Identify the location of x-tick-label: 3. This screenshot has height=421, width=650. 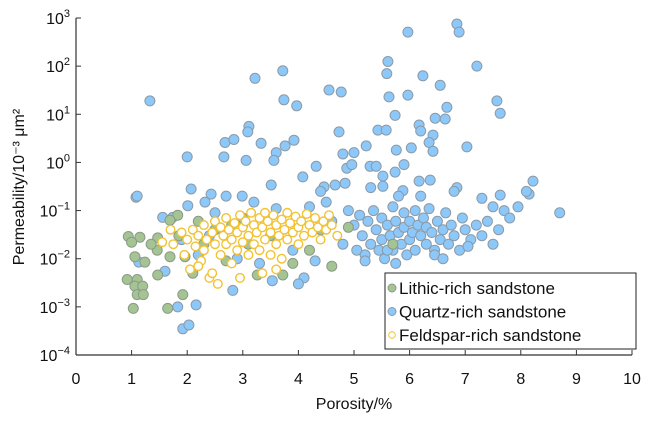
(242, 379).